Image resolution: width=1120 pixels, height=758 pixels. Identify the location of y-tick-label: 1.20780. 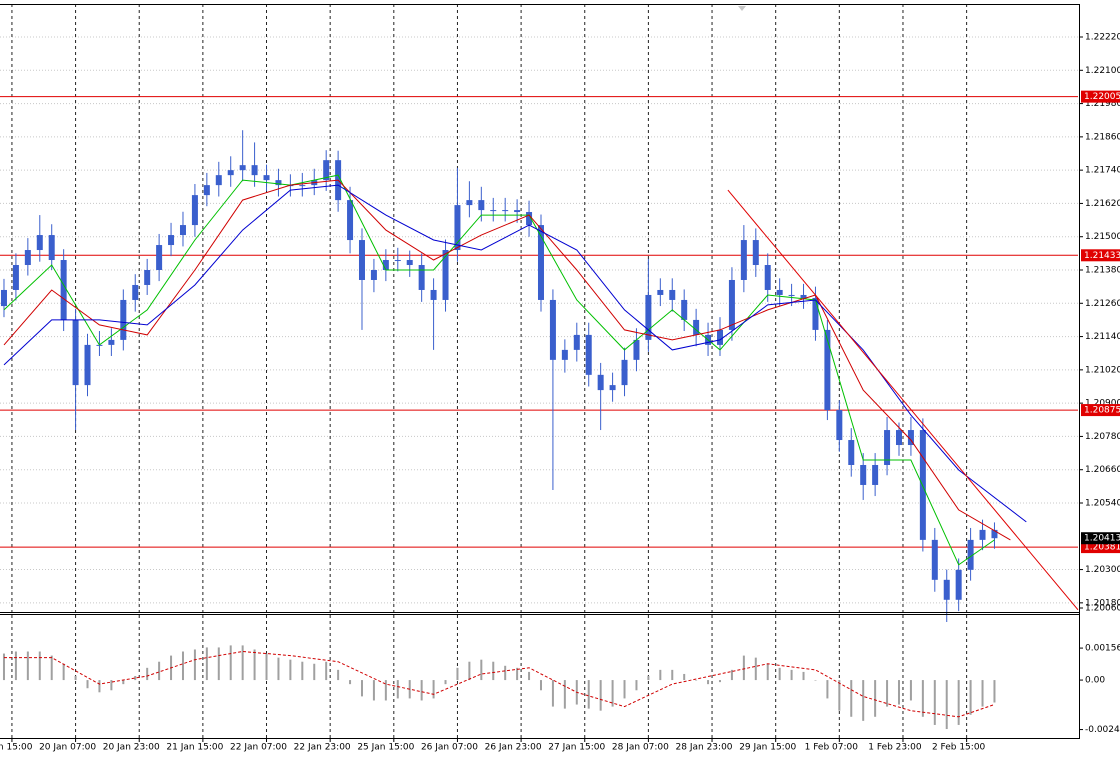
(1102, 437).